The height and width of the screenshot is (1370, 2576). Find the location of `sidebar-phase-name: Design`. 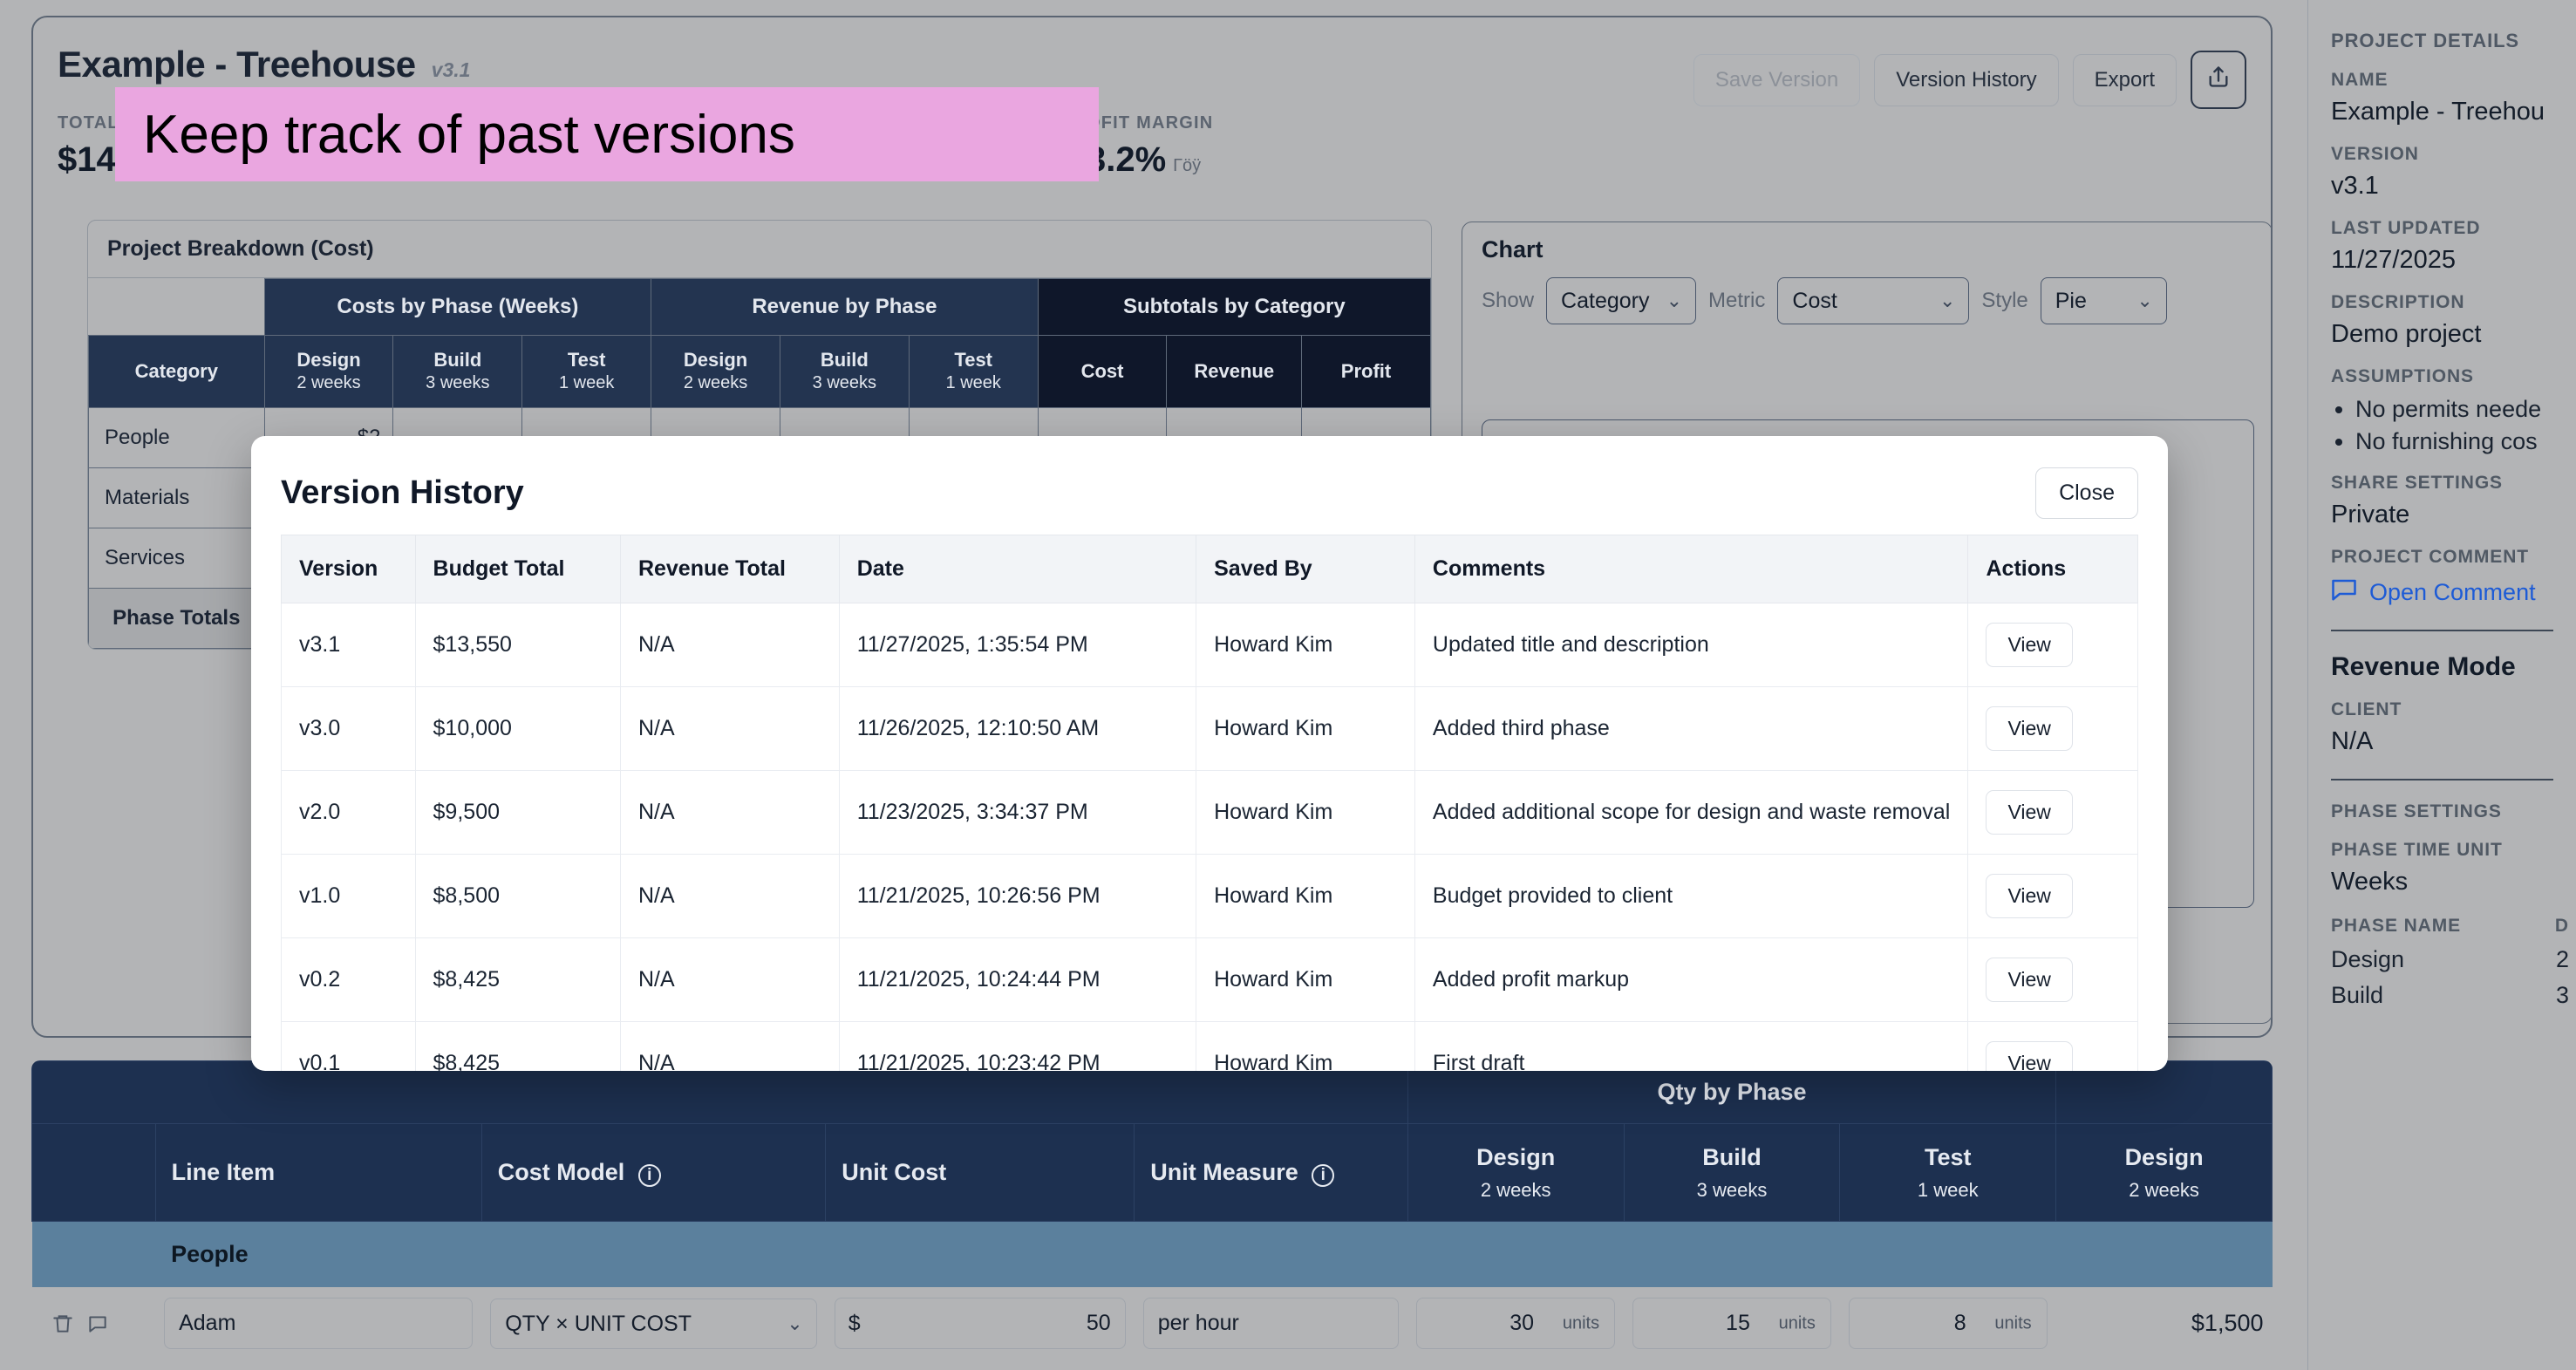

sidebar-phase-name: Design is located at coordinates (2368, 959).